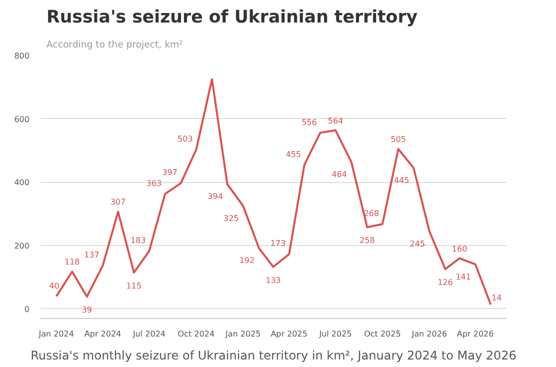  Describe the element at coordinates (247, 261) in the screenshot. I see `data-label: 192` at that location.